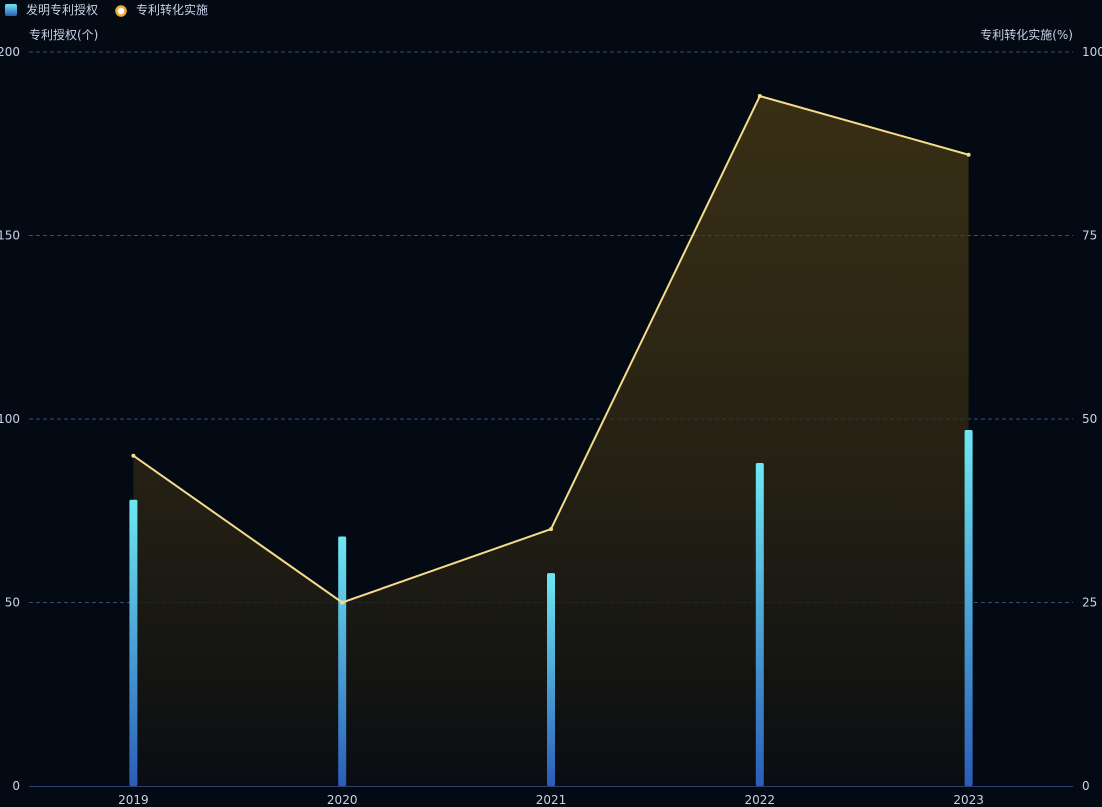 The width and height of the screenshot is (1102, 807). What do you see at coordinates (62, 9) in the screenshot?
I see `legend-label-patent-grant: 发明专利授权` at bounding box center [62, 9].